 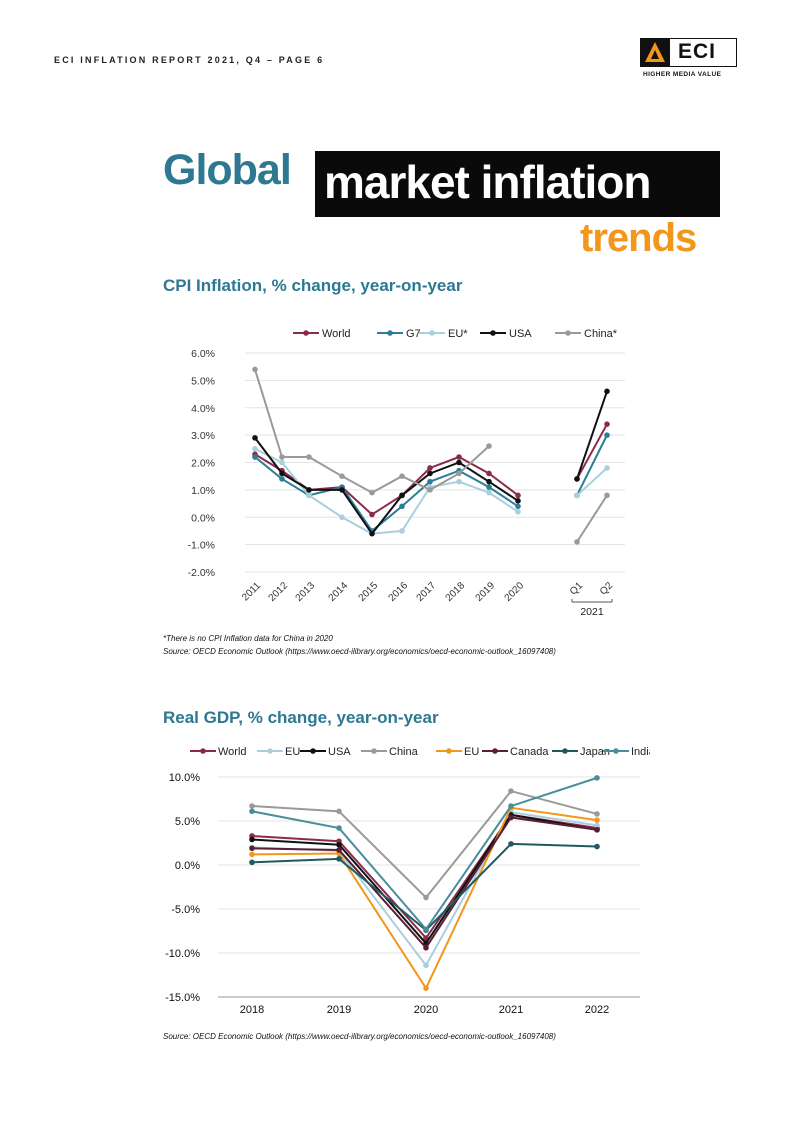 What do you see at coordinates (306, 592) in the screenshot?
I see `cpi-x-tick-label: 2013` at bounding box center [306, 592].